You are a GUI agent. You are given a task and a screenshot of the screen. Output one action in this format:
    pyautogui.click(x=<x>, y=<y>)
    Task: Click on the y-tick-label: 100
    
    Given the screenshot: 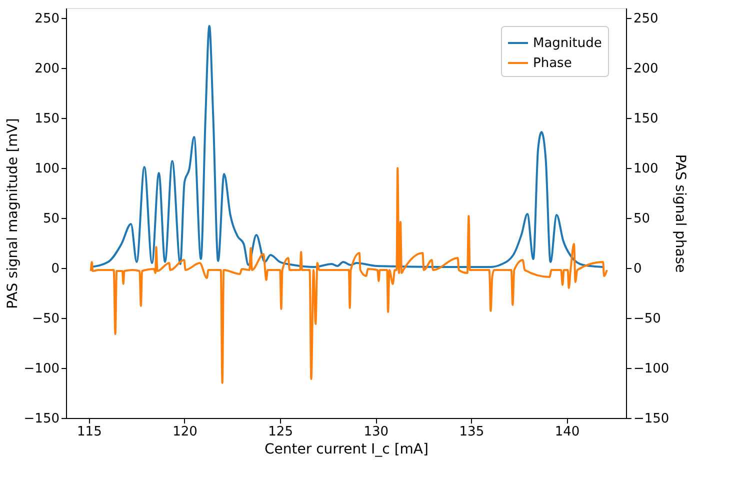 What is the action you would take?
    pyautogui.click(x=47, y=169)
    